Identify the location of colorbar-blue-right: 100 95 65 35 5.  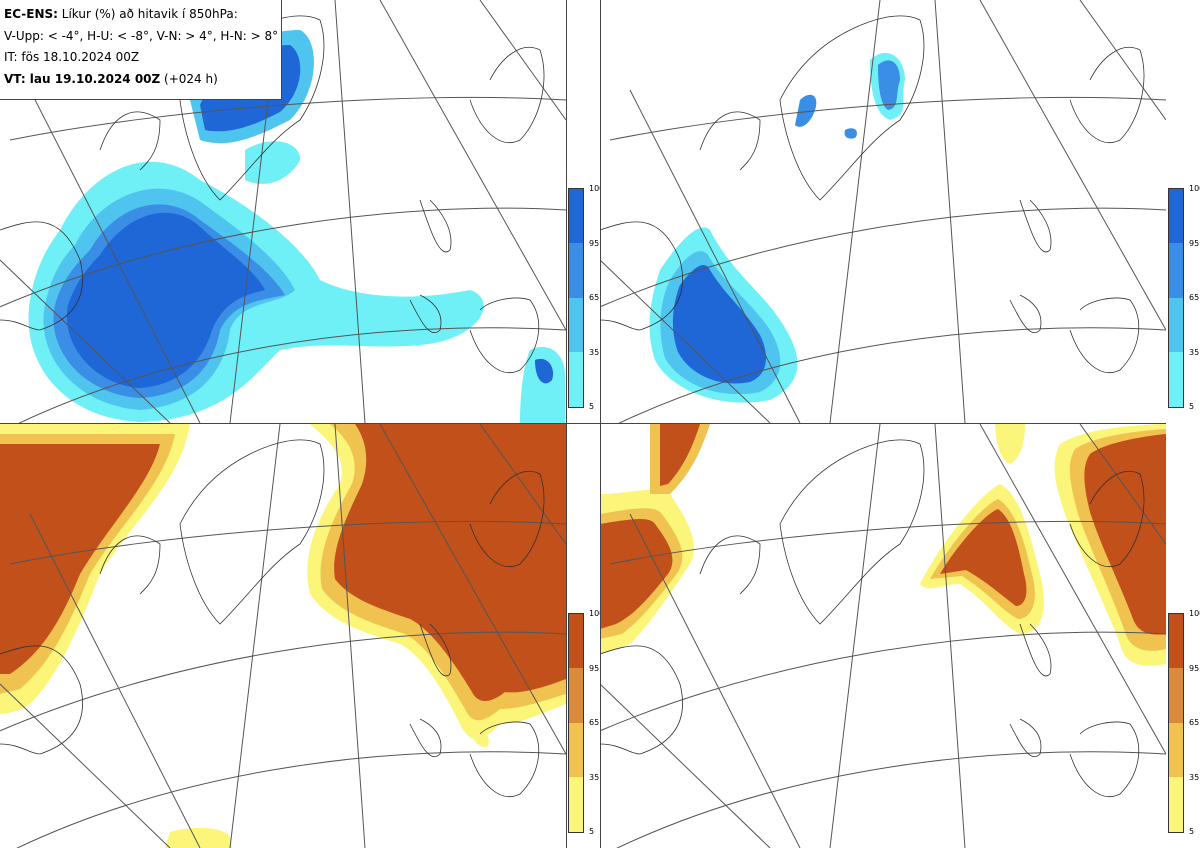
(1184, 298).